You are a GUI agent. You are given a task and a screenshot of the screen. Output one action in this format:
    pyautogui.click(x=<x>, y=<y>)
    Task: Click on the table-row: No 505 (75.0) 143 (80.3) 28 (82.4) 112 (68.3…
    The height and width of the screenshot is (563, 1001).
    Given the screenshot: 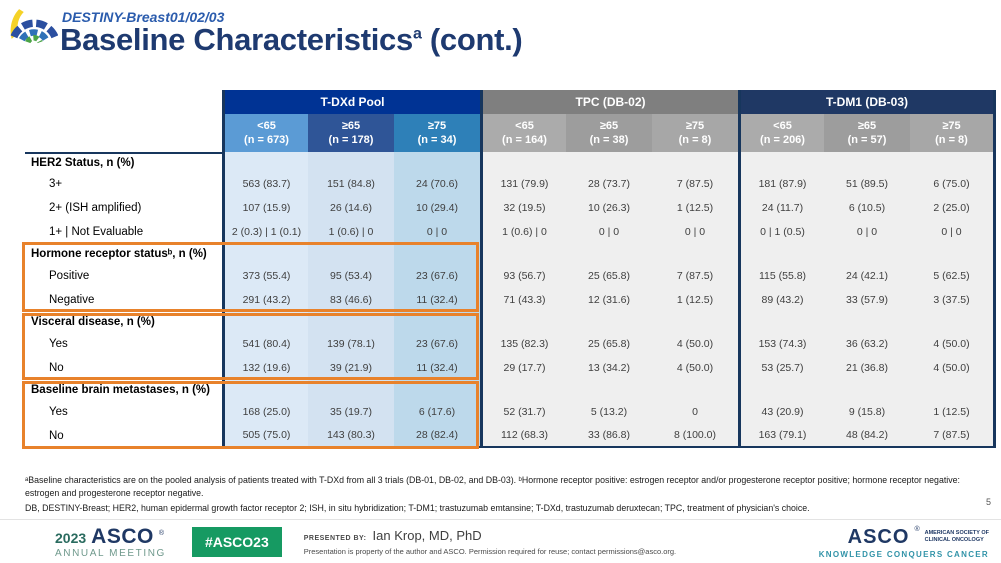 What is the action you would take?
    pyautogui.click(x=510, y=436)
    